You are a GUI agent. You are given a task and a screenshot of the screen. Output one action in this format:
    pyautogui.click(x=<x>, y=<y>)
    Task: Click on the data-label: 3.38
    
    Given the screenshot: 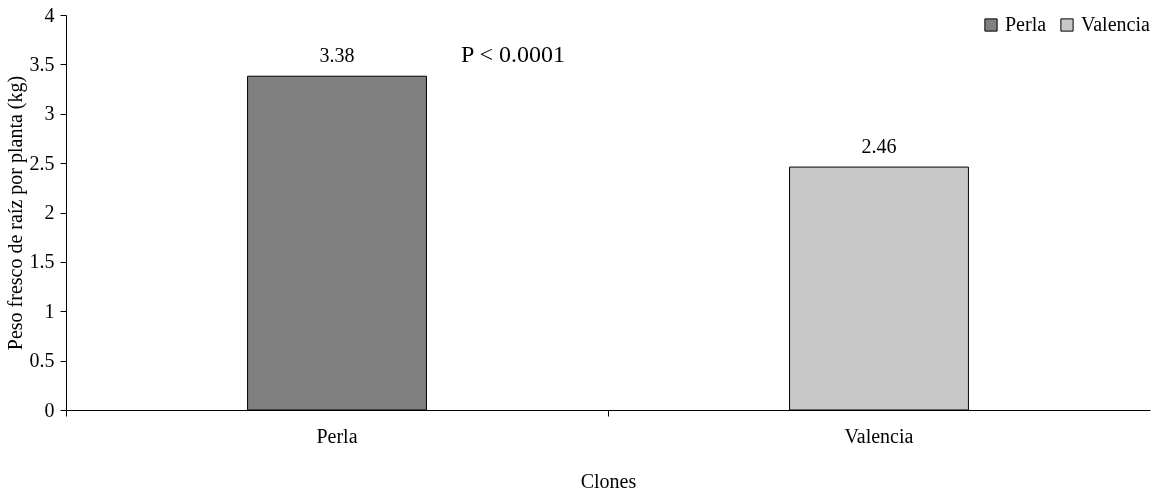 What is the action you would take?
    pyautogui.click(x=337, y=55)
    